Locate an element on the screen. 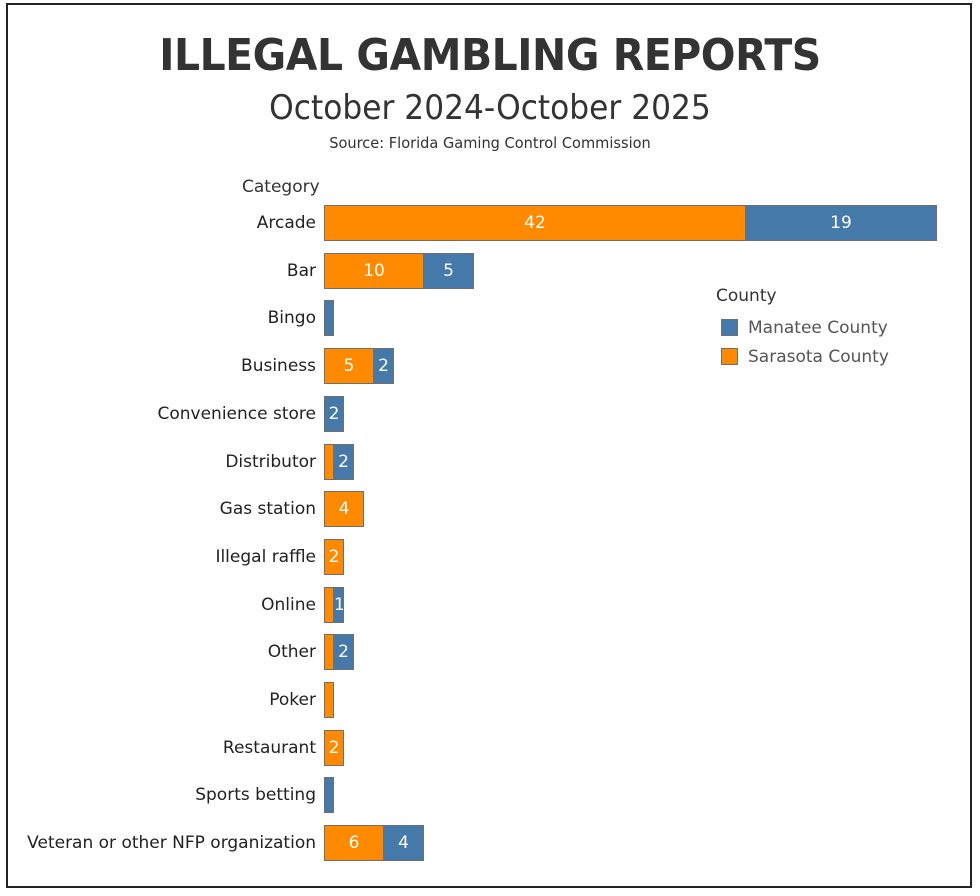 The width and height of the screenshot is (980, 896). category-label: Bar is located at coordinates (301, 271).